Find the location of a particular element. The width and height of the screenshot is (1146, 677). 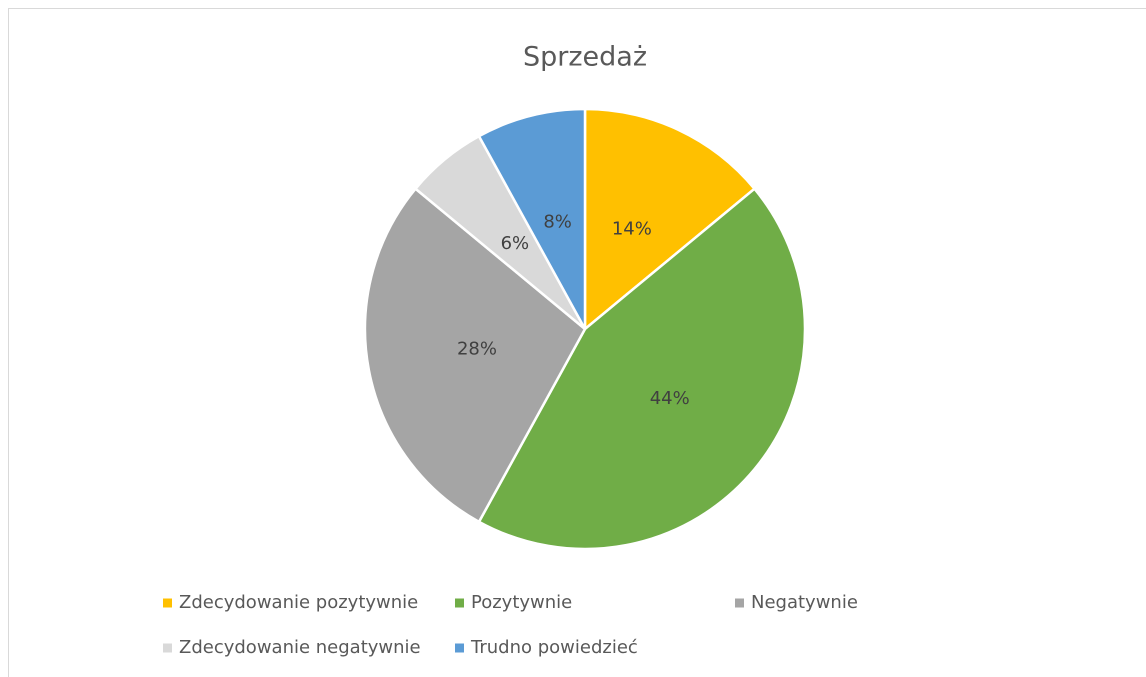

legend-label: Zdecydowanie pozytywnie is located at coordinates (298, 602).